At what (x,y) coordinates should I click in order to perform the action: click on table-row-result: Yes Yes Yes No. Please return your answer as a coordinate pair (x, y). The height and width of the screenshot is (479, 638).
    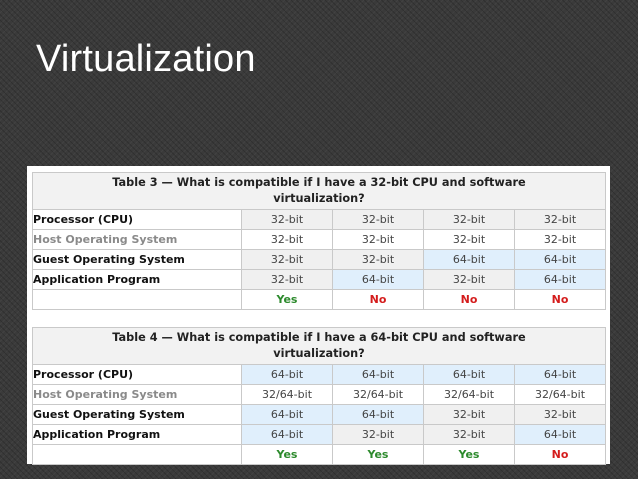
    Looking at the image, I should click on (319, 454).